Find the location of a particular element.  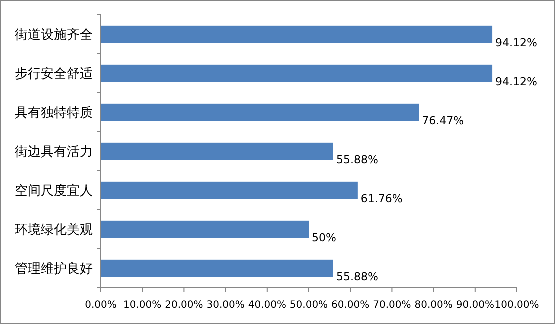

x-tick-label: 0.00% is located at coordinates (101, 305).